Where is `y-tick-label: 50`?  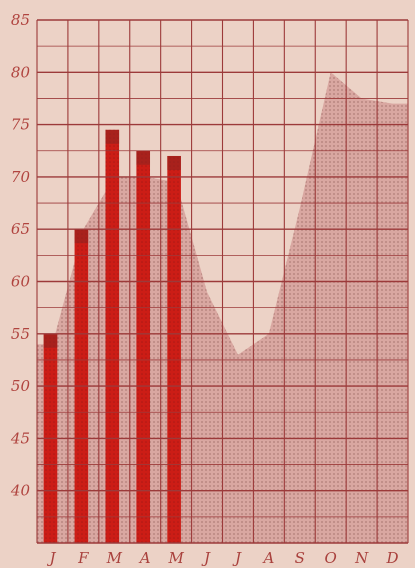
y-tick-label: 50 is located at coordinates (21, 386).